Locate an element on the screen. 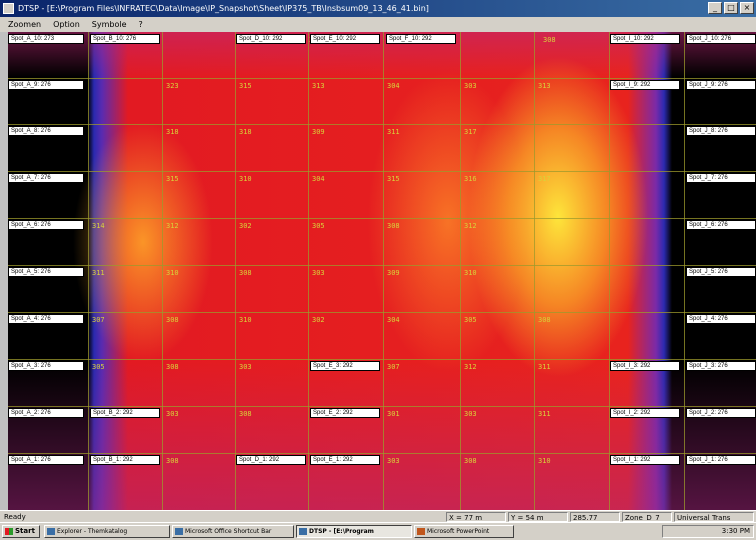 The image size is (756, 540). spot-label: Spot_I_2: 292 is located at coordinates (645, 413).